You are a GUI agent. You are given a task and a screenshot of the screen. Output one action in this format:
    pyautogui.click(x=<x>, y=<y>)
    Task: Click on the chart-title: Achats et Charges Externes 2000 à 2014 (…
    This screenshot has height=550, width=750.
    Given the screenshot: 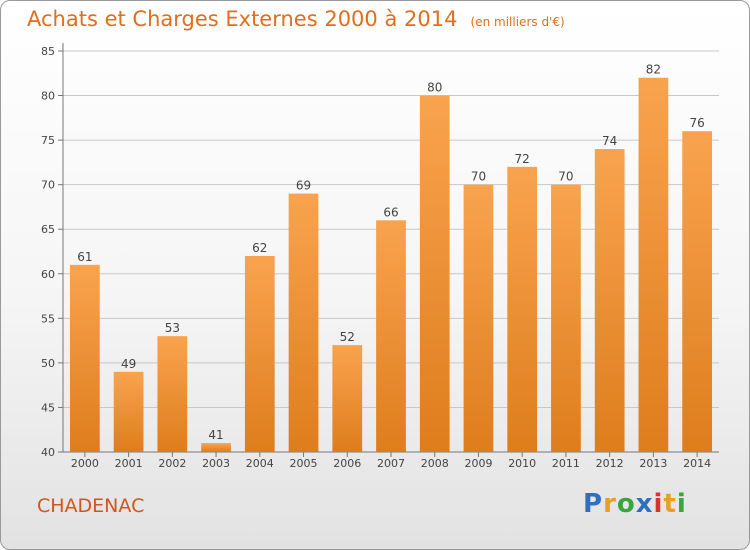 What is the action you would take?
    pyautogui.click(x=296, y=19)
    